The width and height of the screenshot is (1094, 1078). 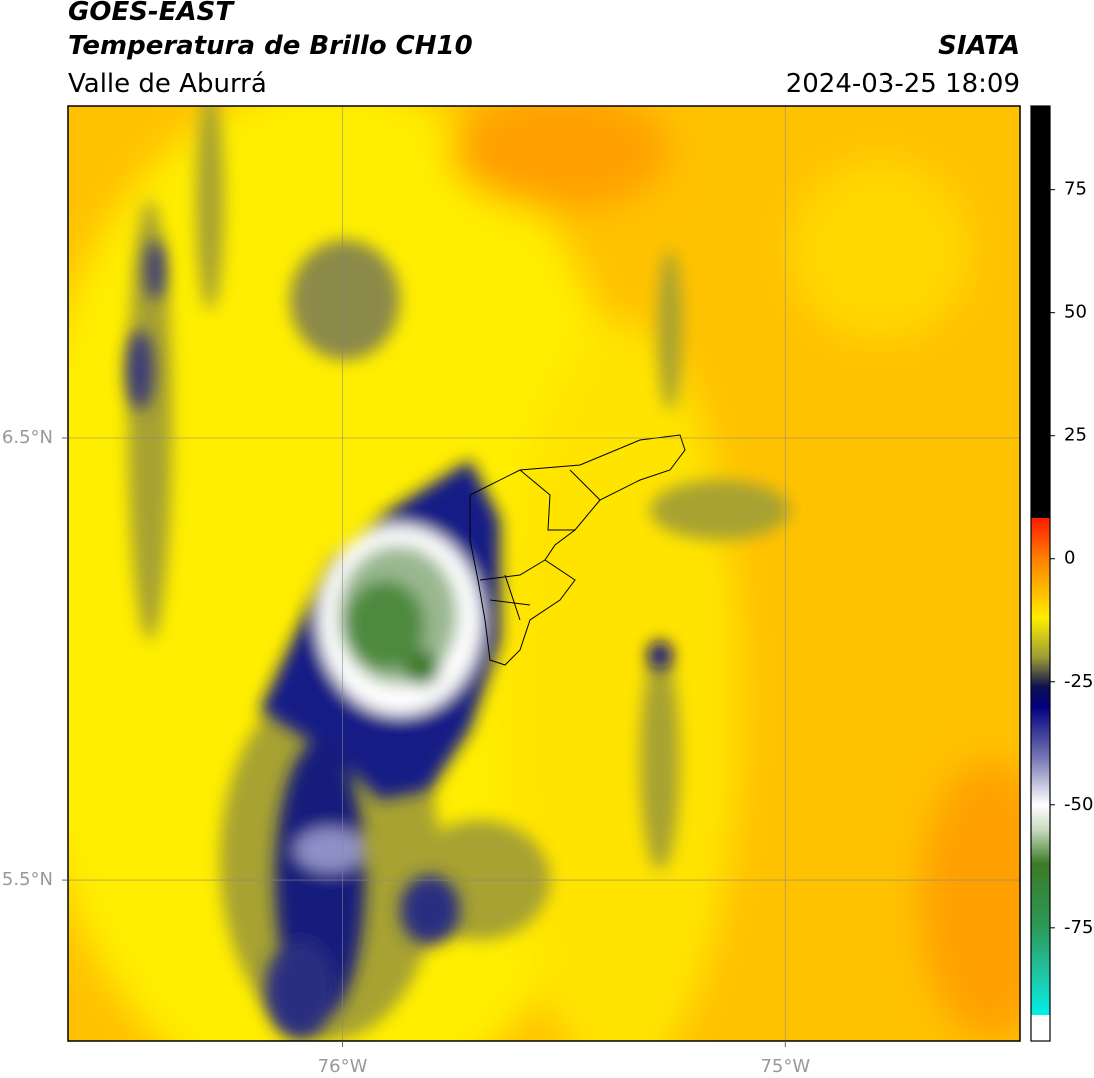 I want to click on colorbar-tick-label: -50, so click(x=1078, y=804).